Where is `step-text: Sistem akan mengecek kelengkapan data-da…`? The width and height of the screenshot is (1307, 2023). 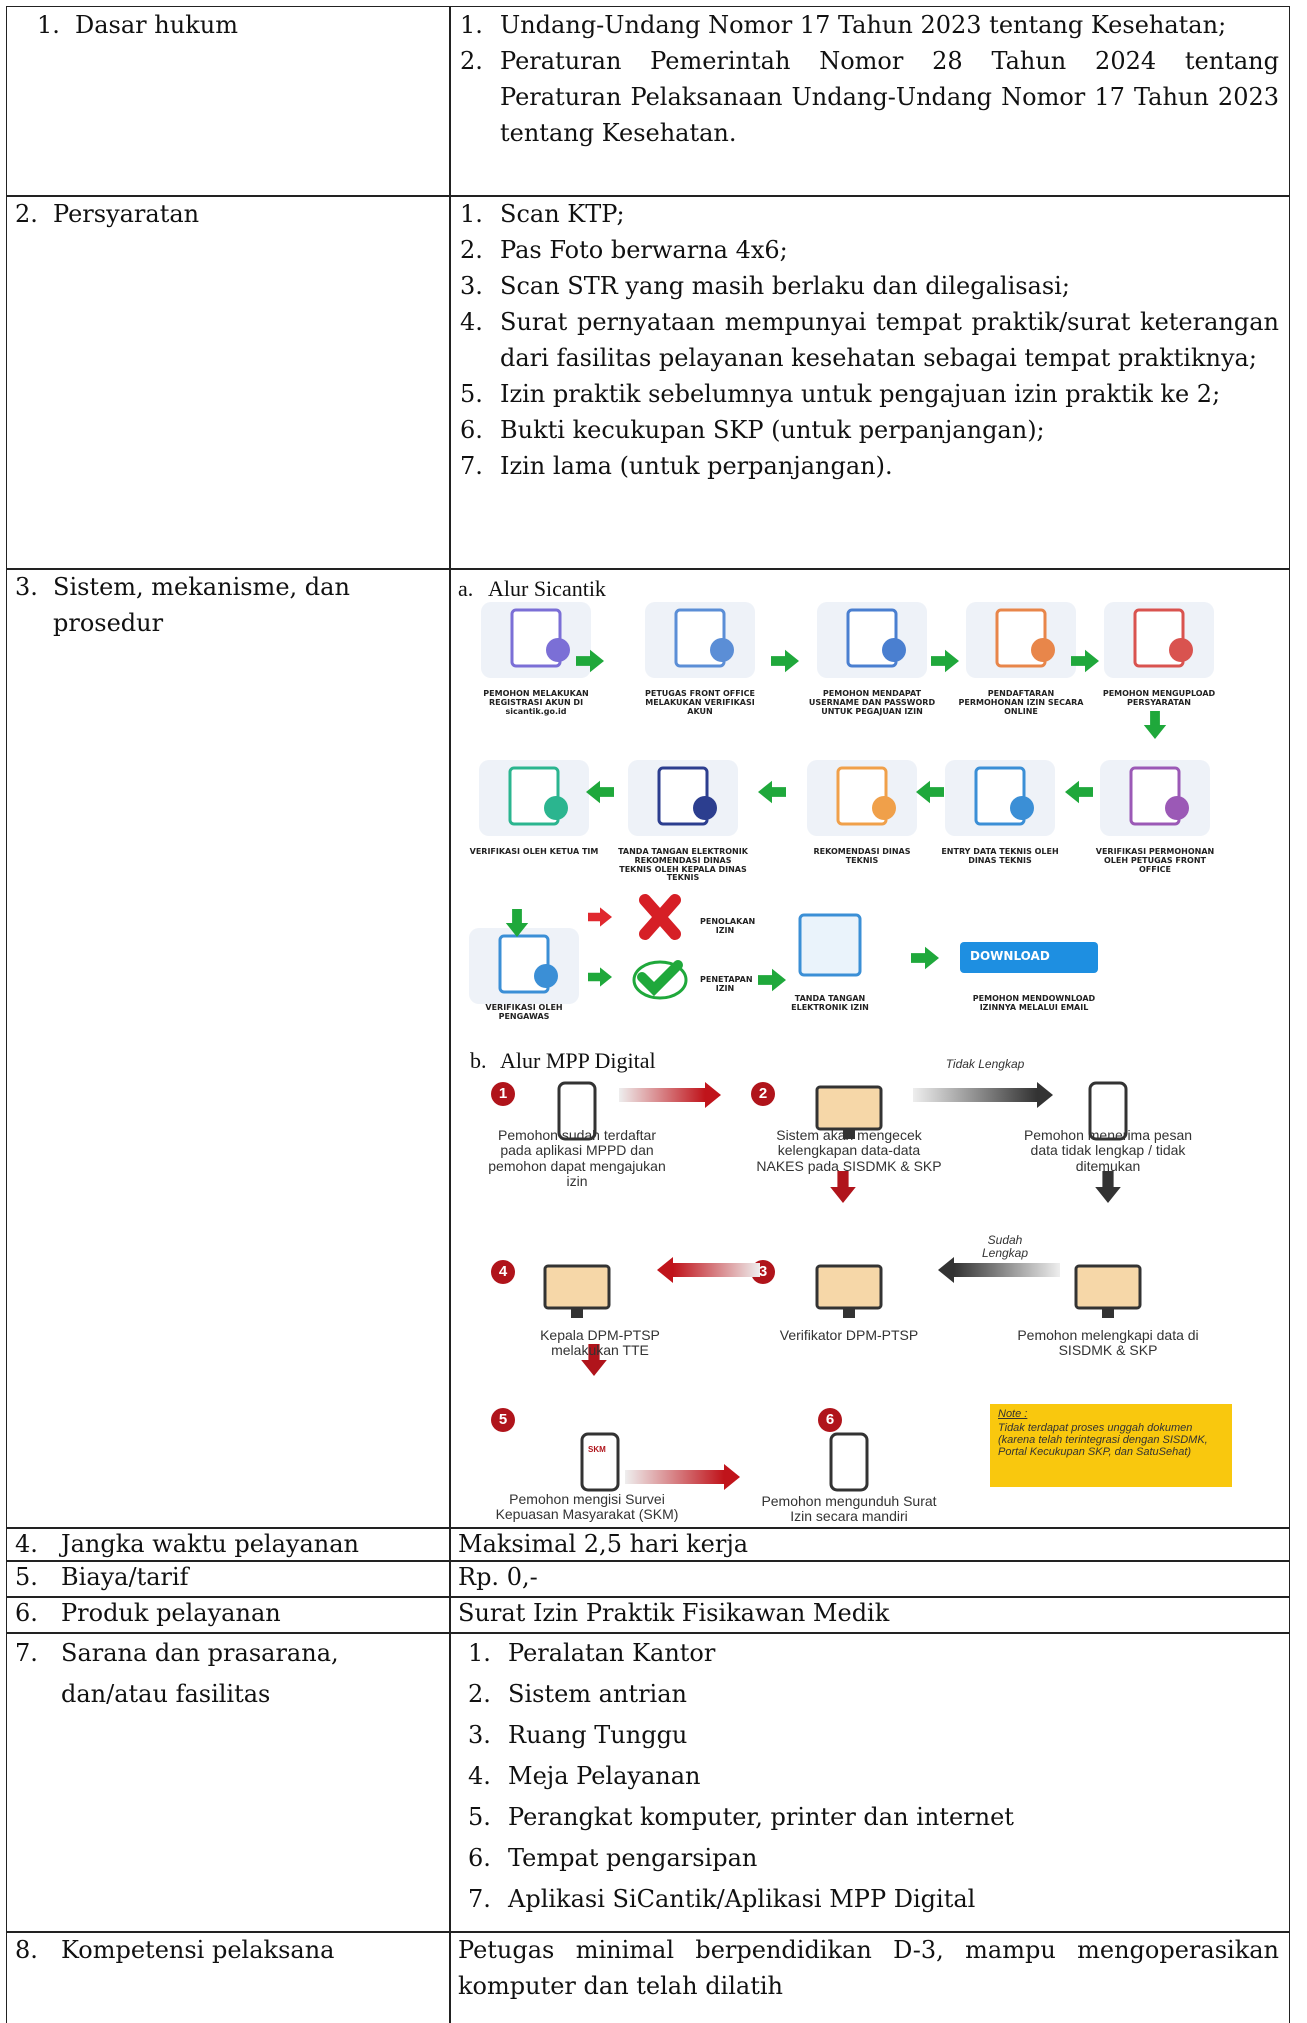 step-text: Sistem akan mengecek kelengkapan data-da… is located at coordinates (849, 1150).